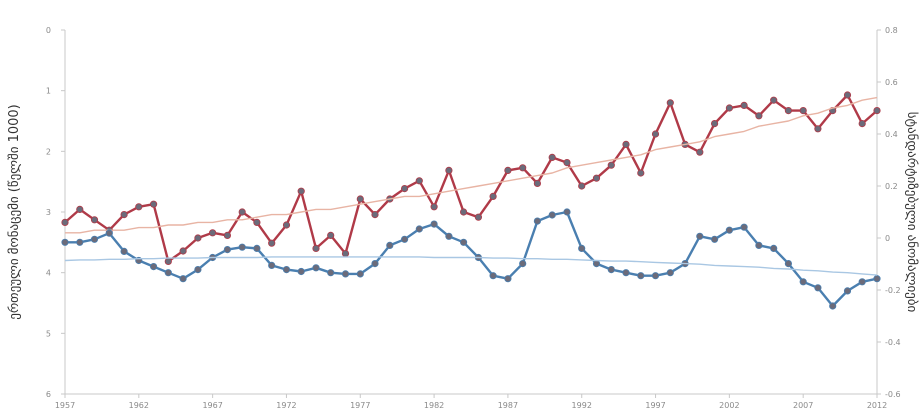 This screenshot has height=418, width=923. I want to click on x-tick-label: 2012, so click(877, 405).